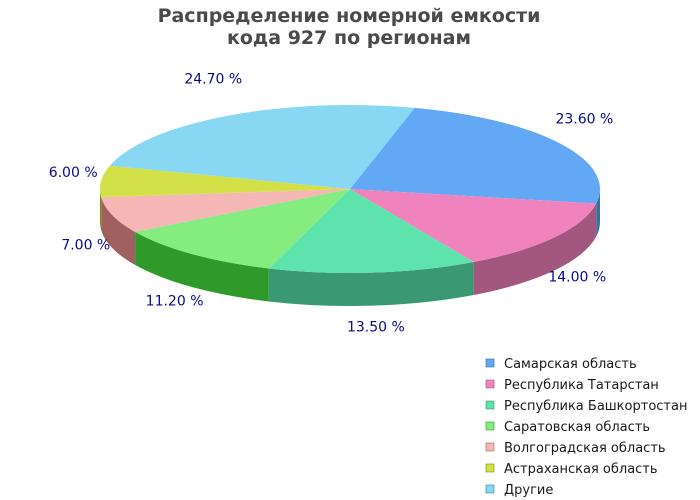 The image size is (700, 500). I want to click on pie-slice-другие, so click(262, 146).